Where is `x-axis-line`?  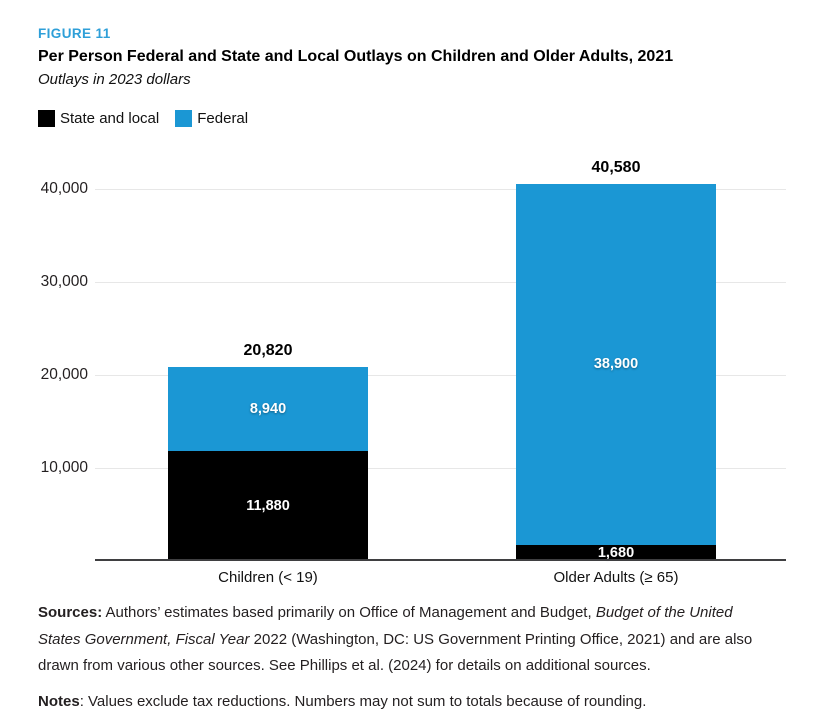
x-axis-line is located at coordinates (440, 560).